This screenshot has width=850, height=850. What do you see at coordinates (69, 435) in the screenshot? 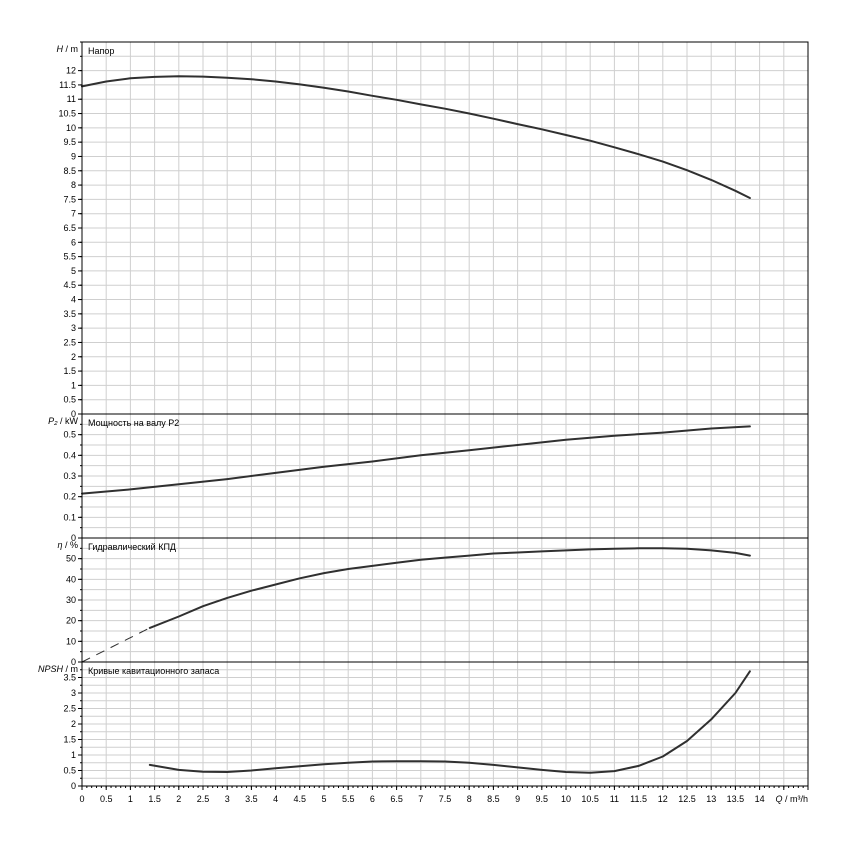
I see `power-ytick-label: 0.5` at bounding box center [69, 435].